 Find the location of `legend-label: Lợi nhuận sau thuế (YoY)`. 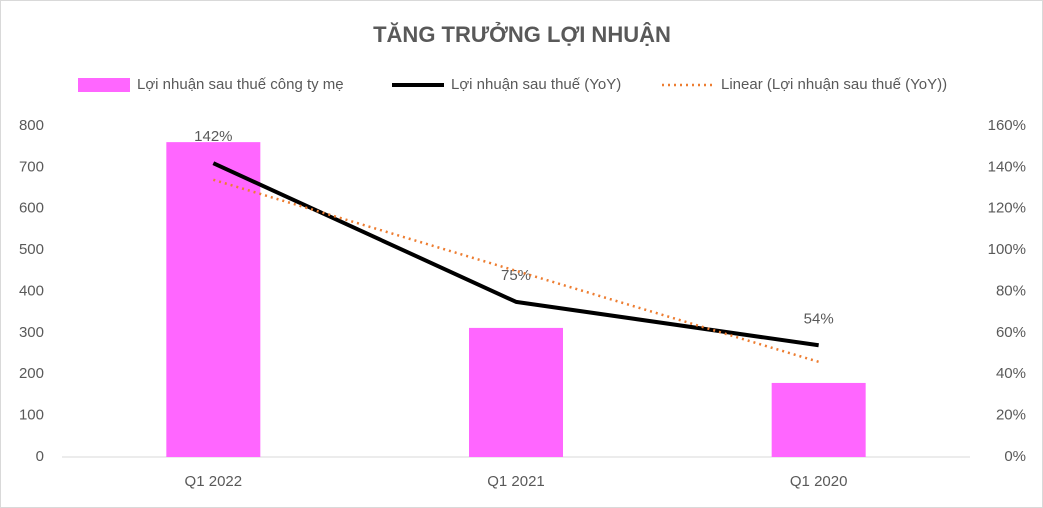

legend-label: Lợi nhuận sau thuế (YoY) is located at coordinates (536, 84).